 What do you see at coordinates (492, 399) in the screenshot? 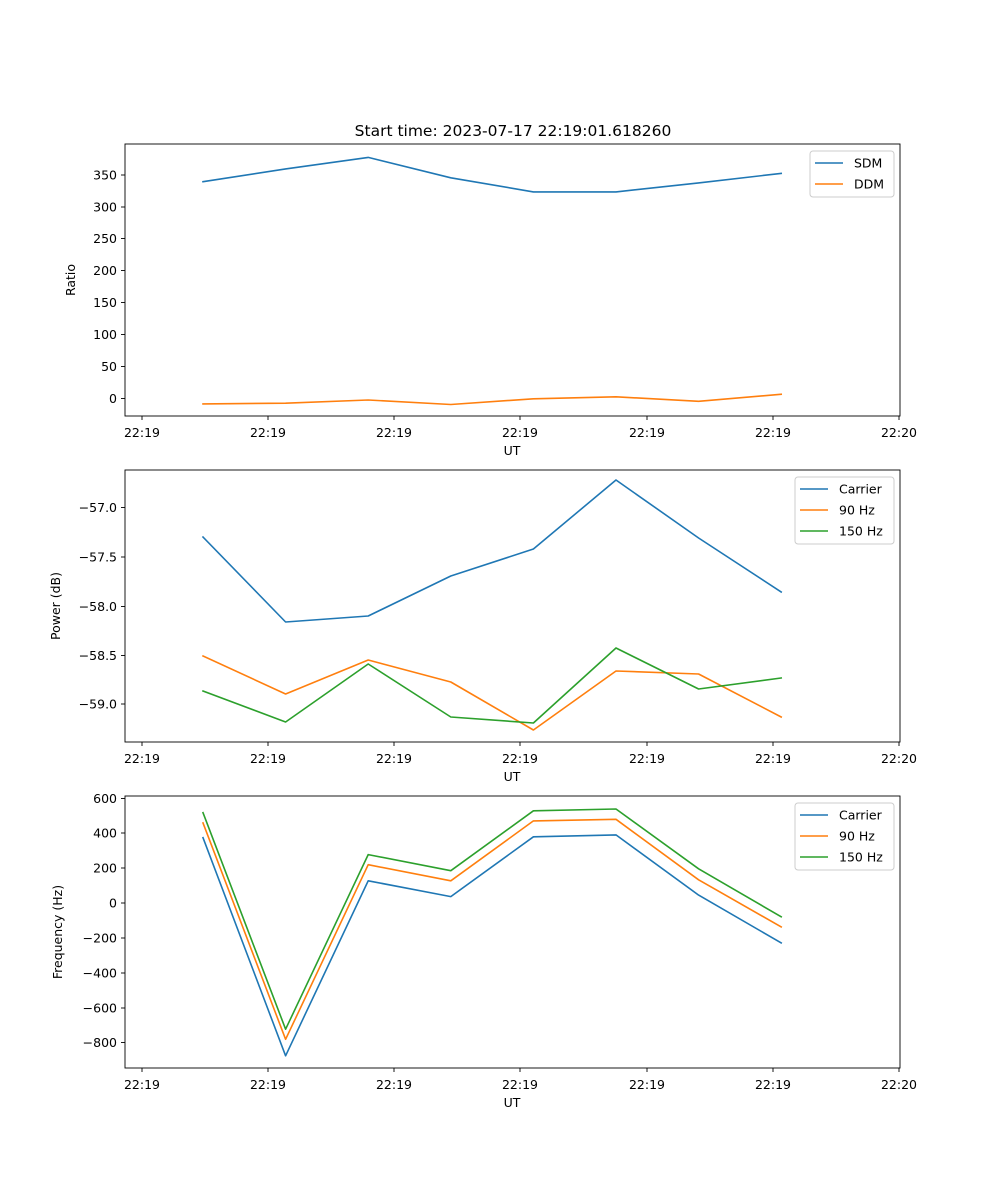
I see `series-line-ddm` at bounding box center [492, 399].